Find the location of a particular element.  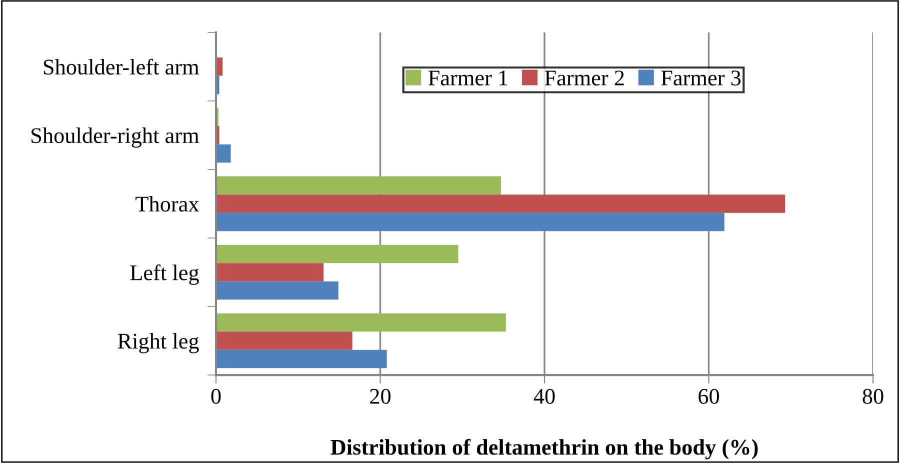

x-tick-label: 40 is located at coordinates (544, 396).